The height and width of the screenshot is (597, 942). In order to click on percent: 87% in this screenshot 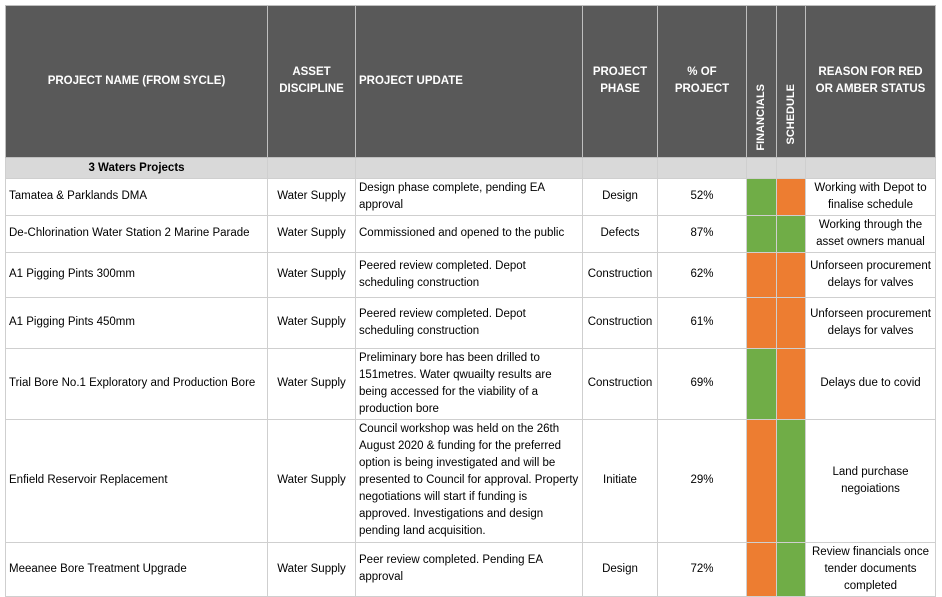, I will do `click(702, 233)`.